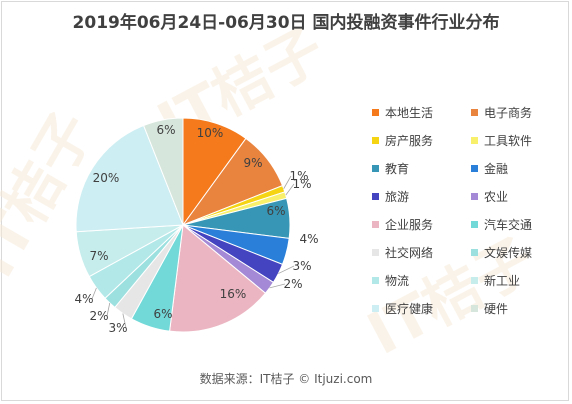 This screenshot has width=572, height=404. I want to click on data-label-12: 2%, so click(98, 316).